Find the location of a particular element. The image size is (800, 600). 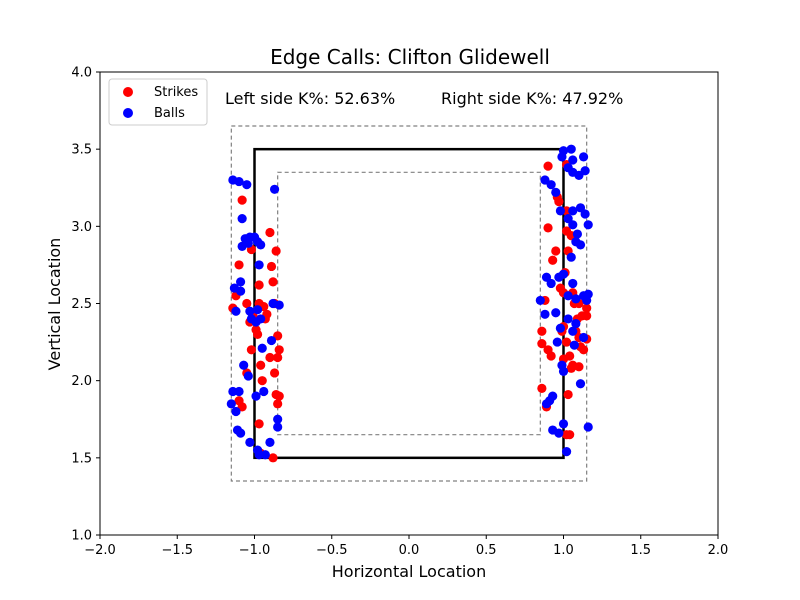

x-tick-label: 0.0 is located at coordinates (409, 550).